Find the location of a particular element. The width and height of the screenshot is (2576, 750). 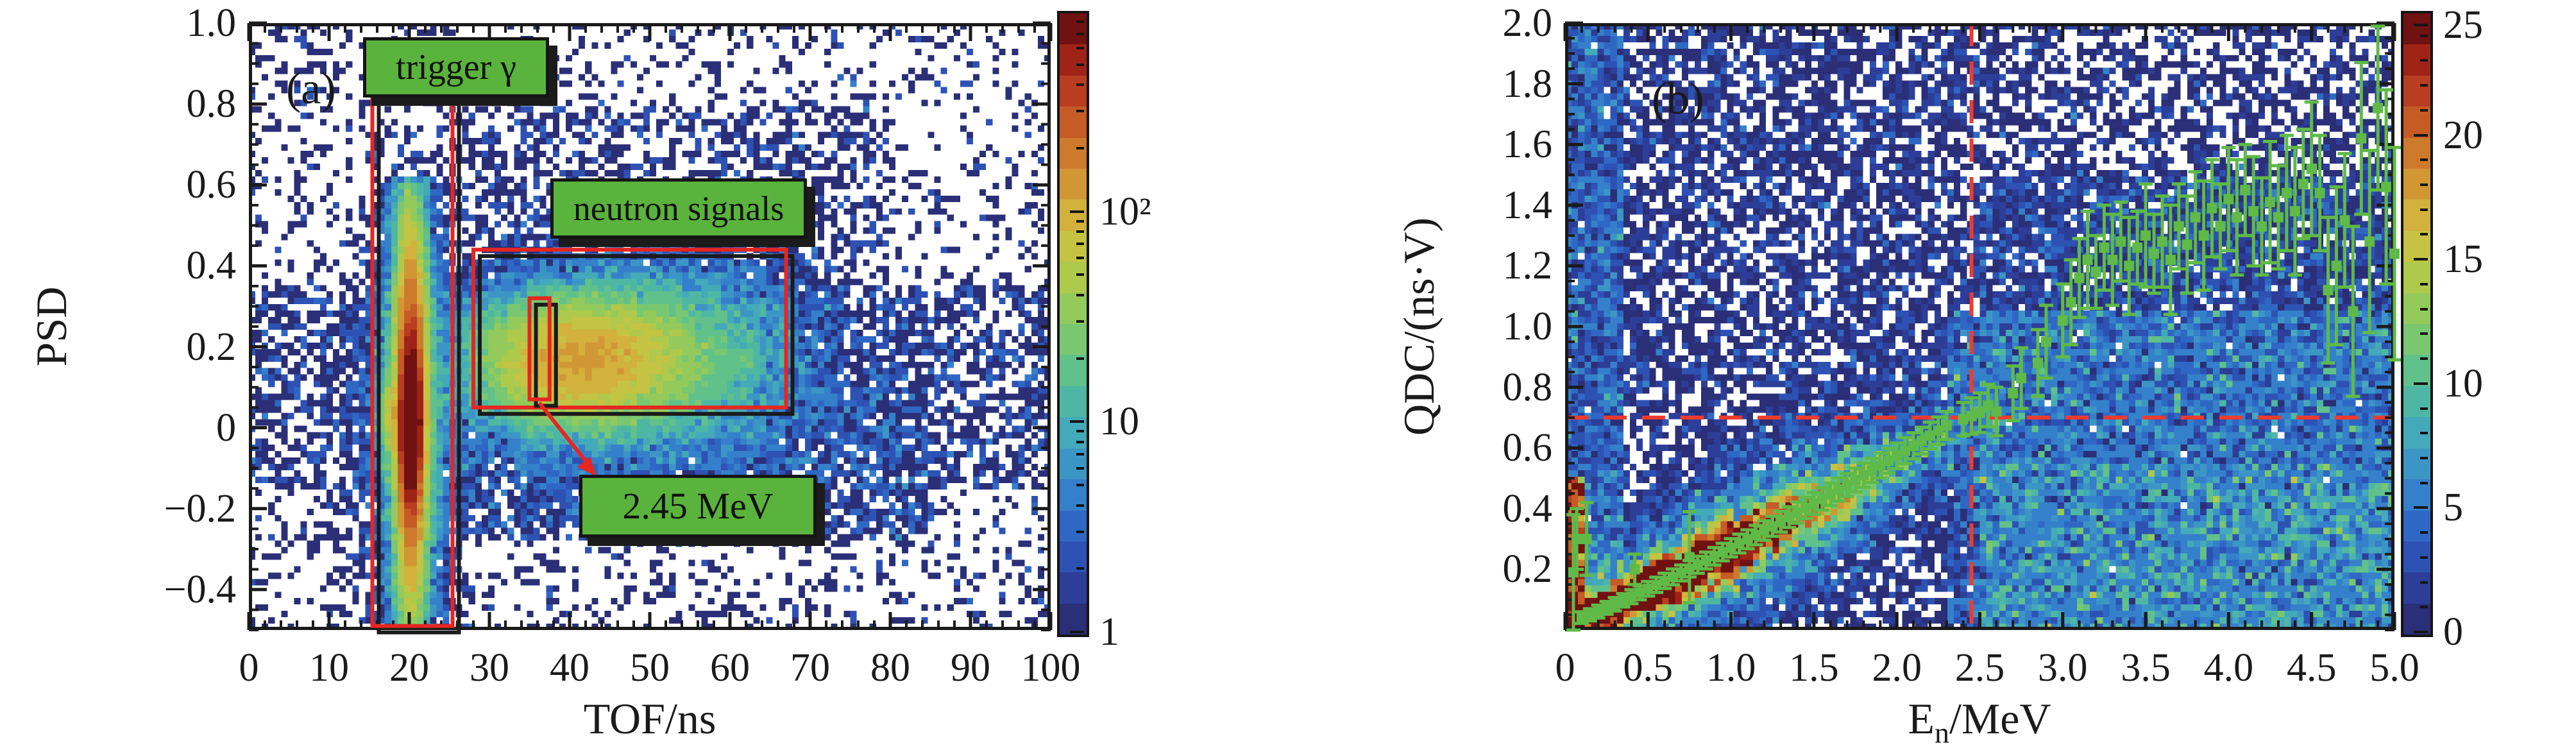

x-tick-label: 100 is located at coordinates (1051, 668).